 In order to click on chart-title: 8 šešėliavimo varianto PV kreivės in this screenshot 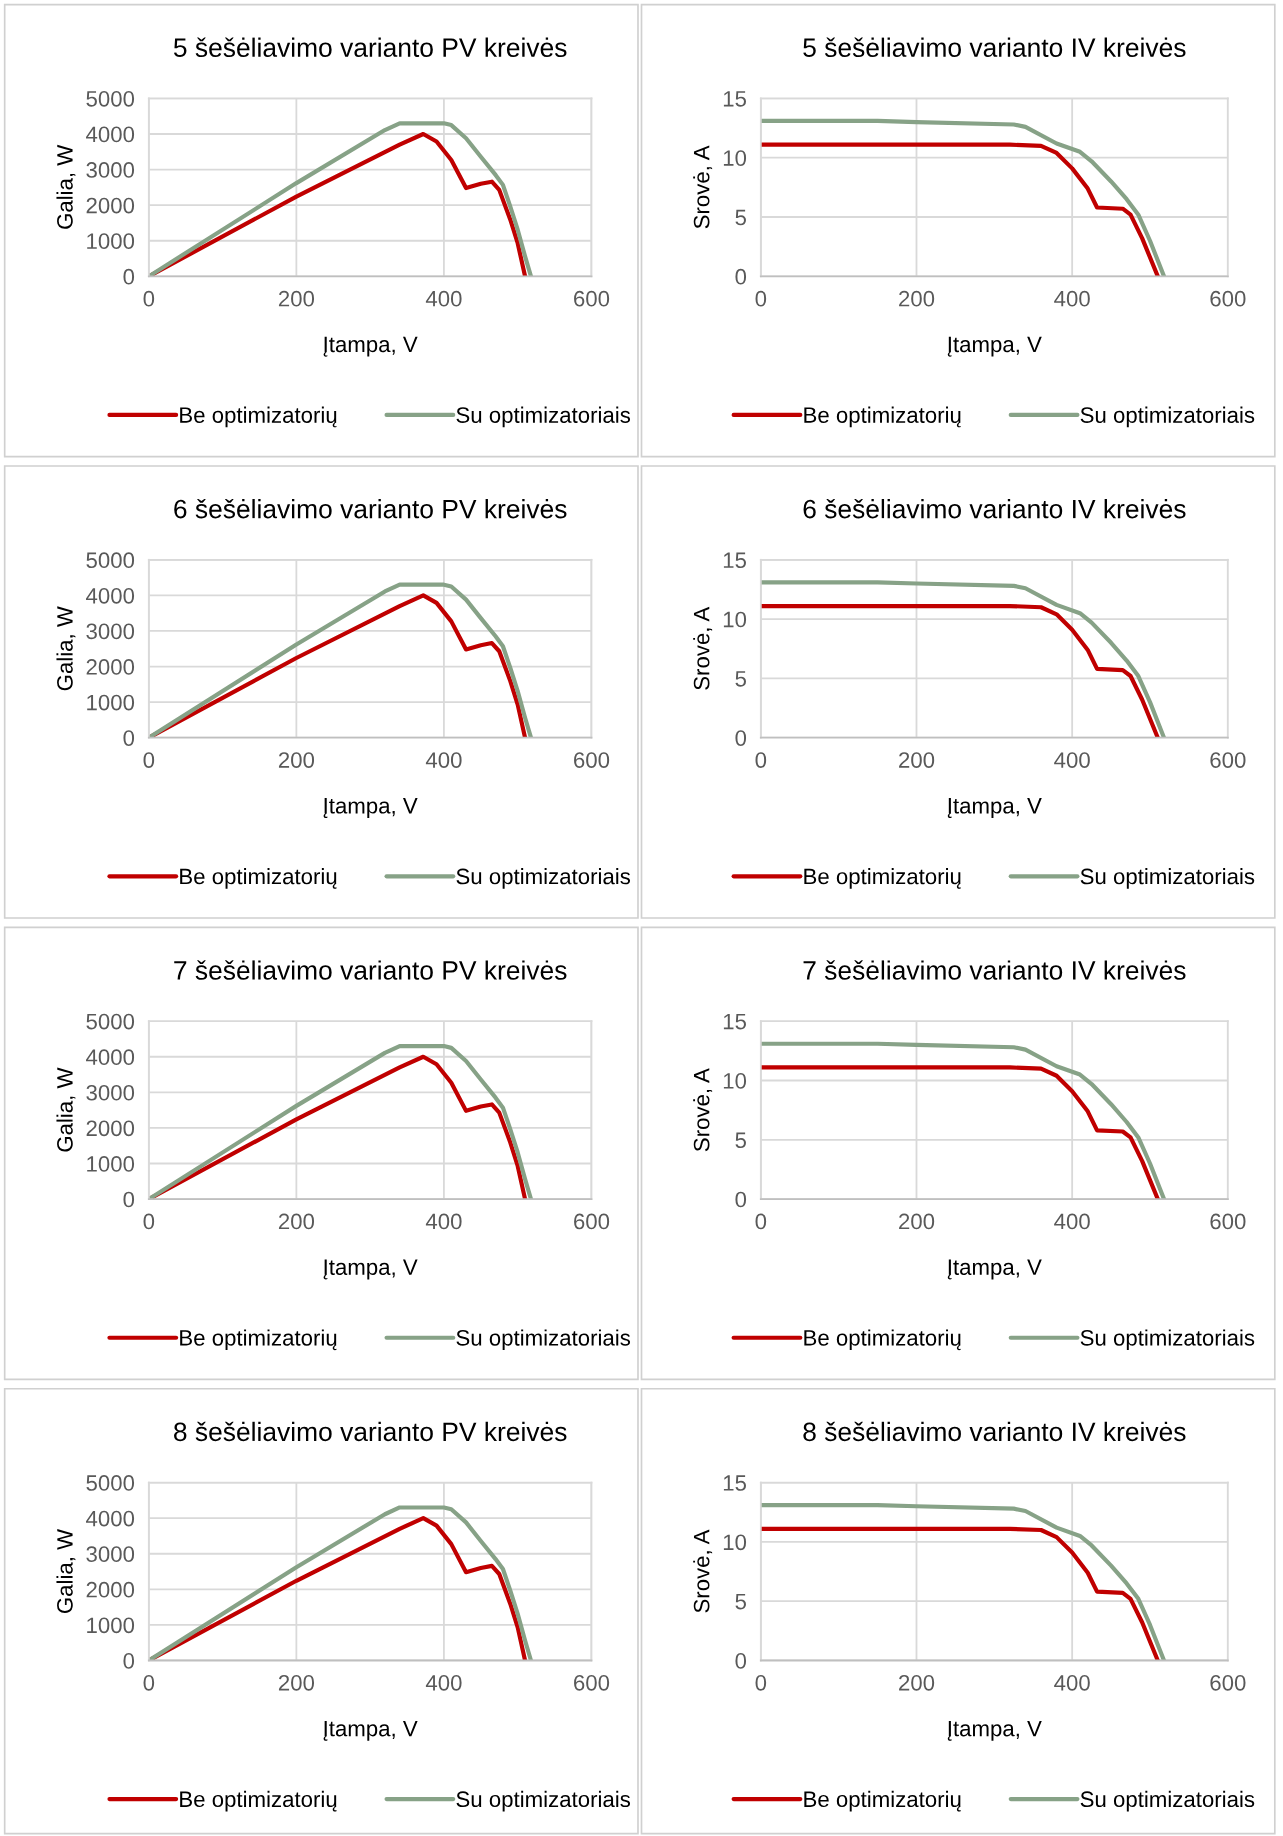, I will do `click(370, 1431)`.